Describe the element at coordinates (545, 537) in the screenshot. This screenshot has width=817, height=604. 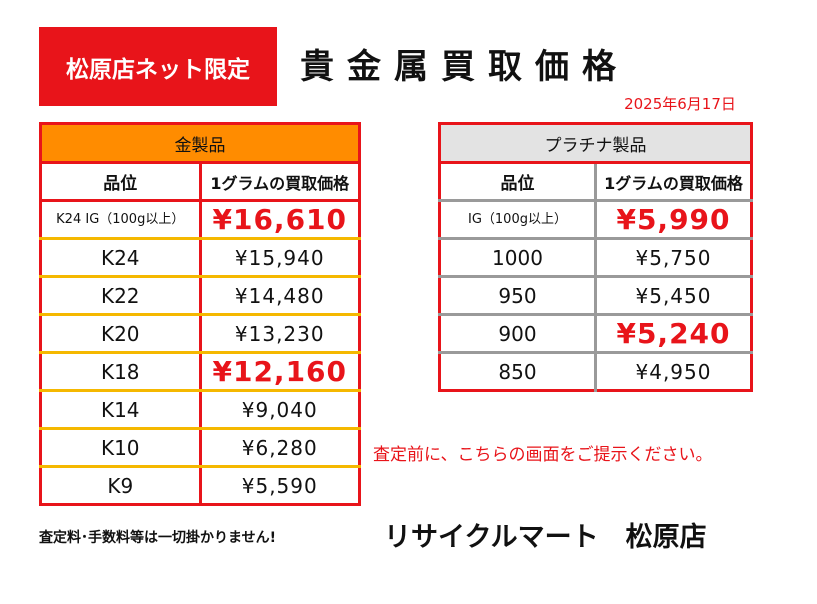
I see `store-name: リサイクルマート 松原店` at that location.